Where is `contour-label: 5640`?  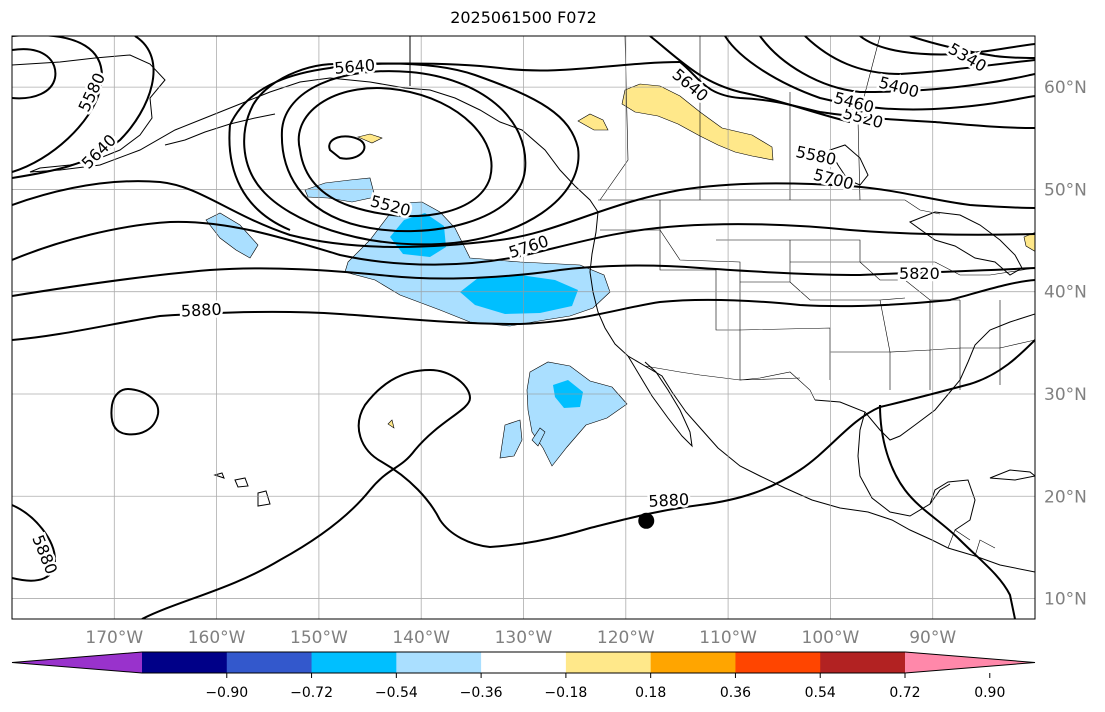
contour-label: 5640 is located at coordinates (355, 66).